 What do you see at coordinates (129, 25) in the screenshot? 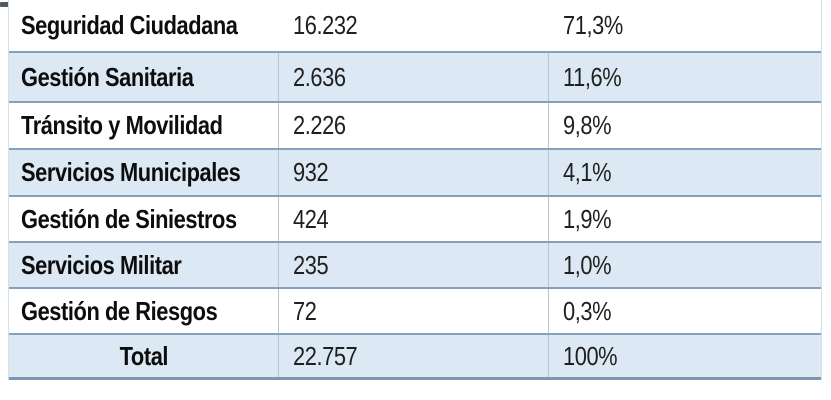
I see `category-label: Seguridad Ciudadana` at bounding box center [129, 25].